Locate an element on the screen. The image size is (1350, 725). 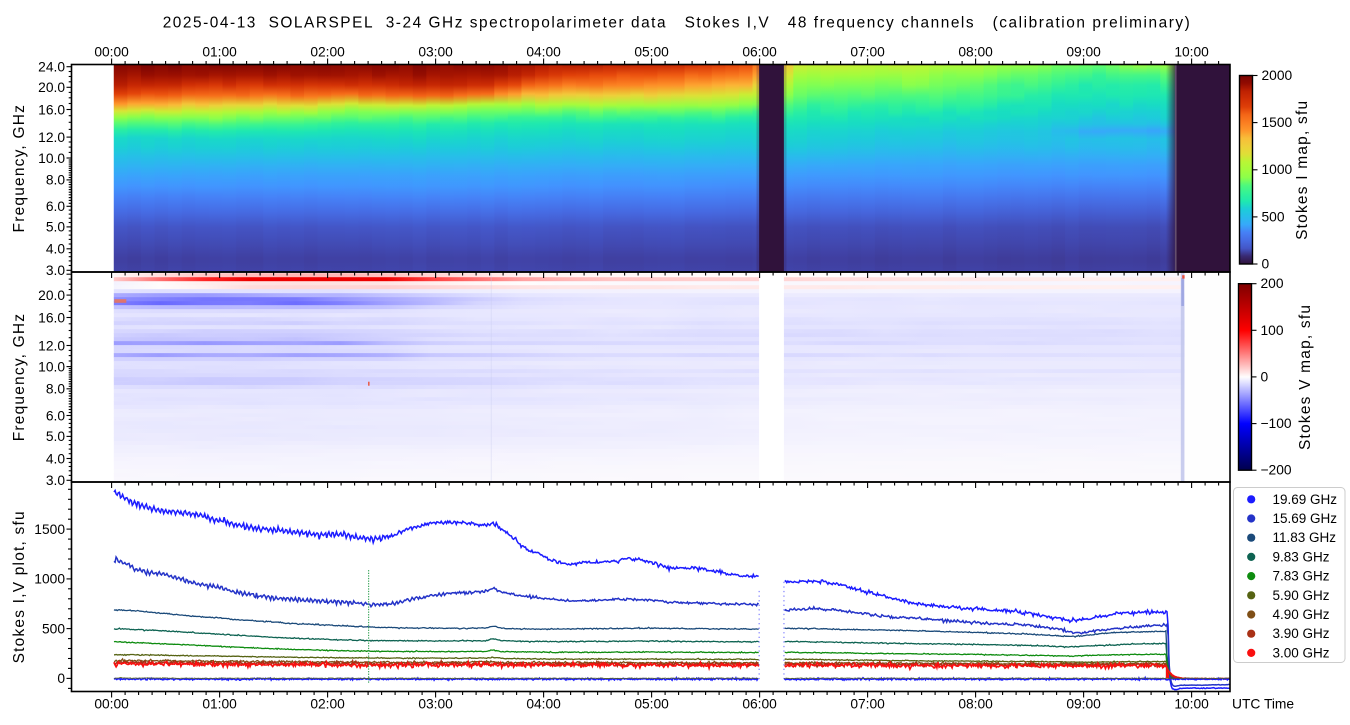
svg-text: 200 is located at coordinates (1272, 283).